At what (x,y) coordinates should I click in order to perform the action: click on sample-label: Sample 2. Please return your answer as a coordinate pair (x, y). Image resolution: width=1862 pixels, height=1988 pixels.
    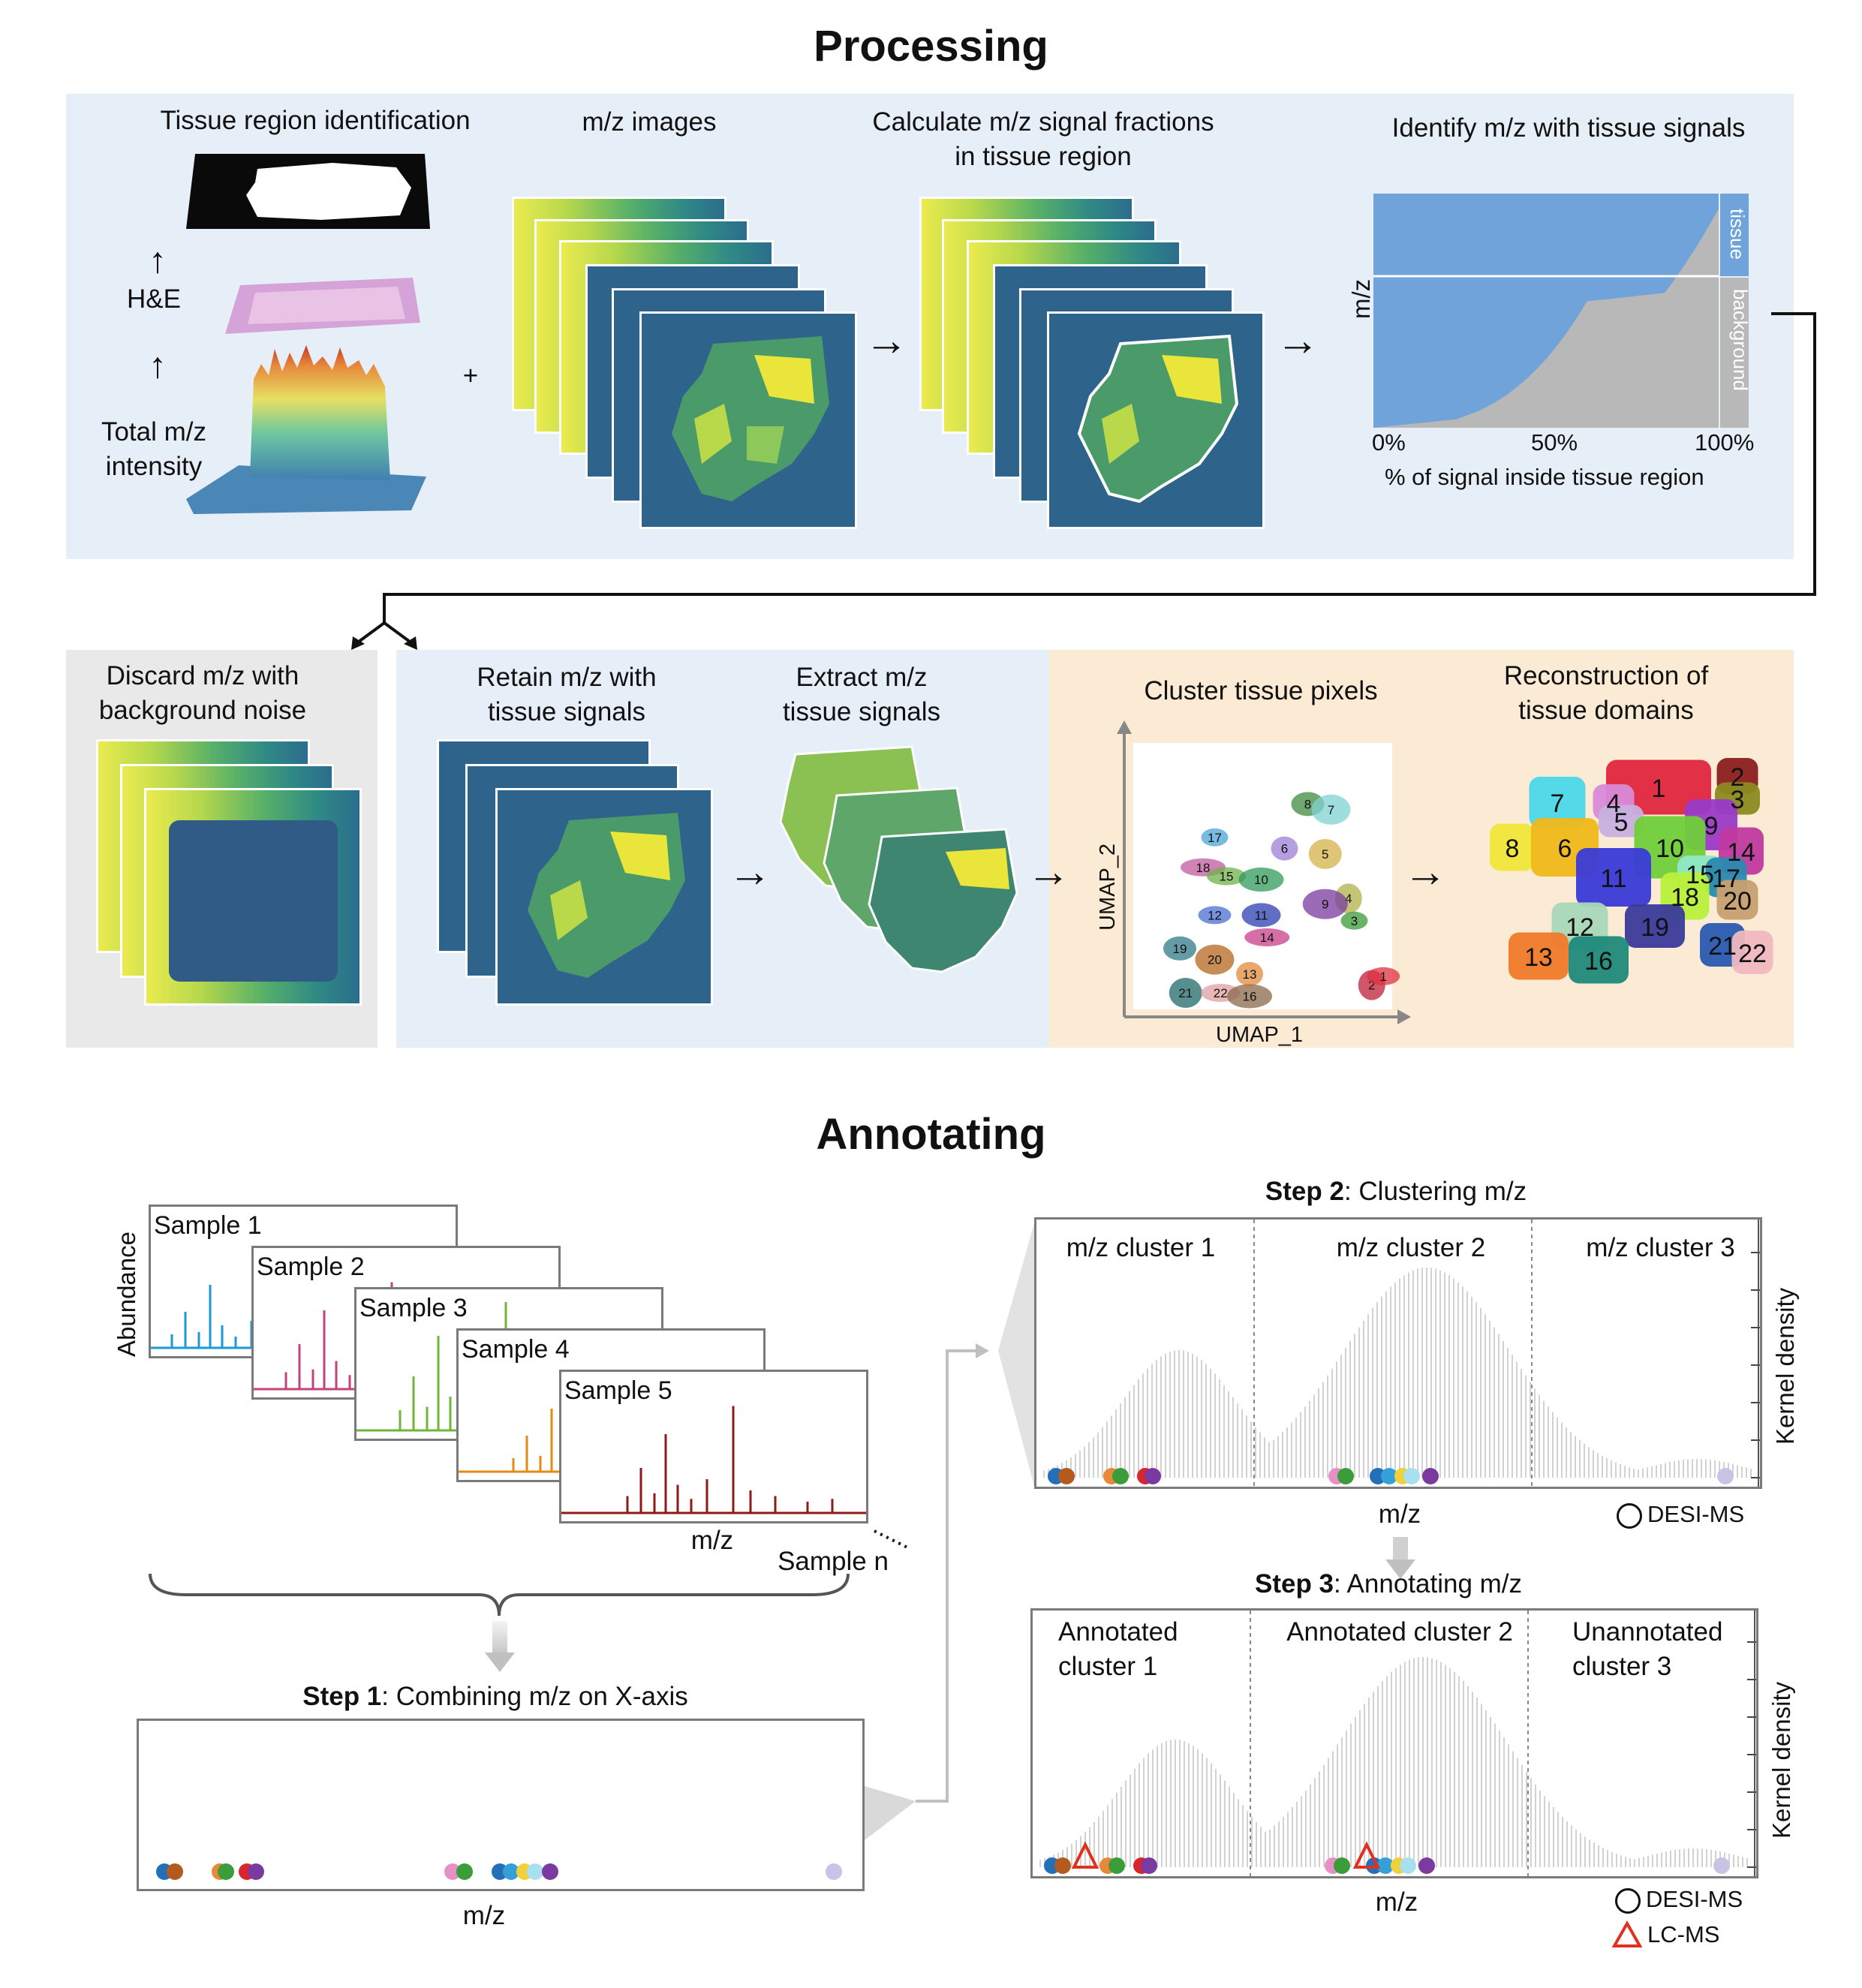
    Looking at the image, I should click on (311, 1267).